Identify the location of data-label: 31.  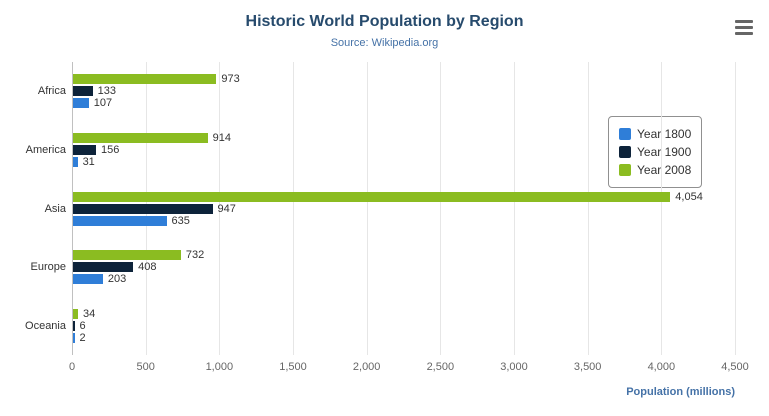
(88, 161).